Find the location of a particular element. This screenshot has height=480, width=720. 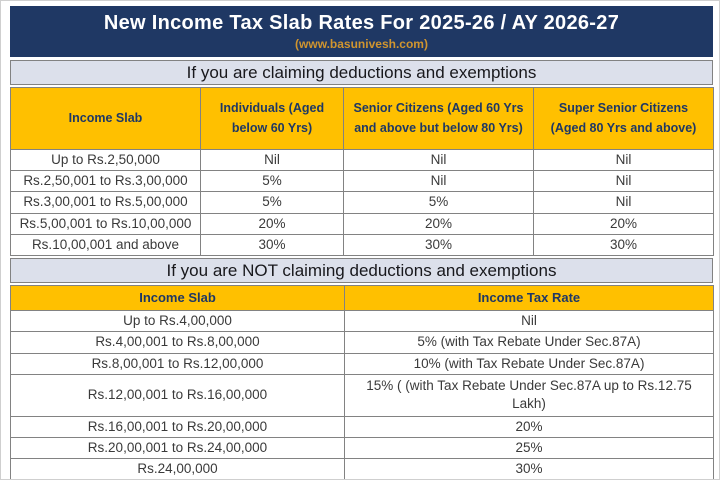

table-row: Rs.3,00,001 to Rs.5,00,000 5% 5% Nil is located at coordinates (362, 202).